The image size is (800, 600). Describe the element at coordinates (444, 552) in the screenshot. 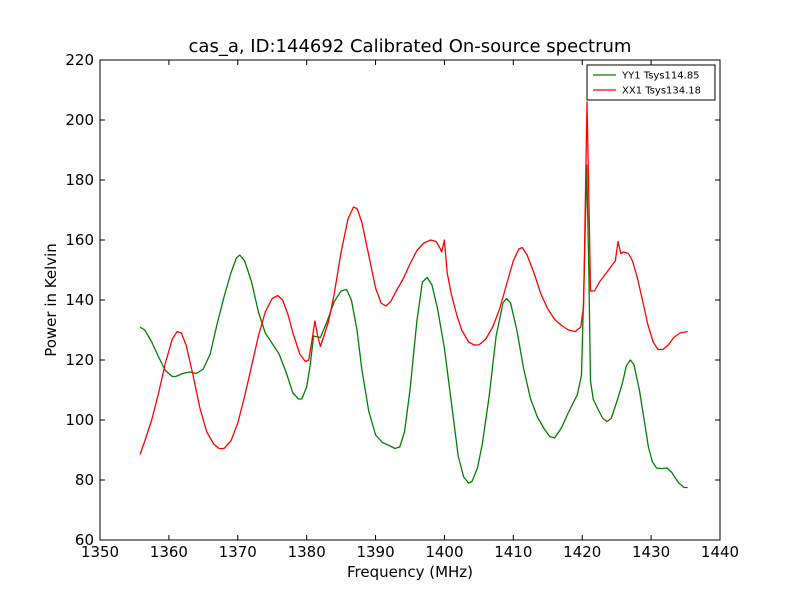

I see `x-tick-label: 1400` at that location.